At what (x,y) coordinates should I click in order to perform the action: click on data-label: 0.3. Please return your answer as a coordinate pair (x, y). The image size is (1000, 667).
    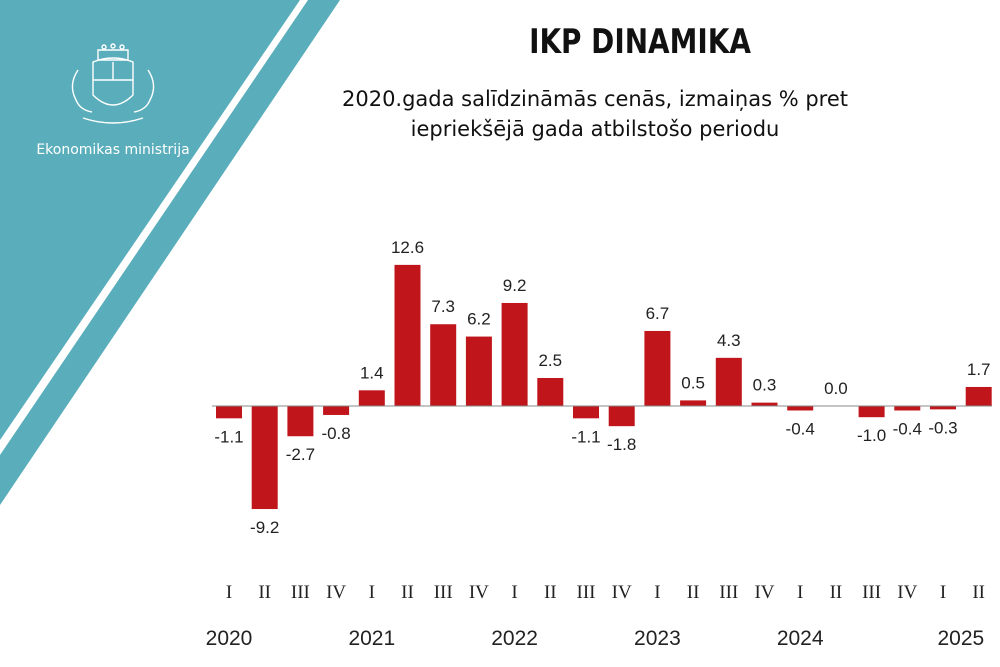
    Looking at the image, I should click on (765, 385).